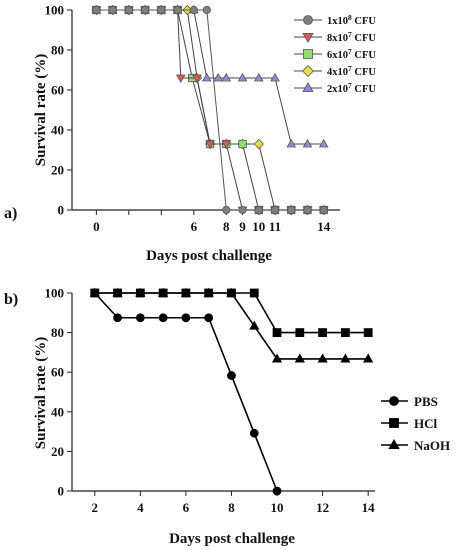 Image resolution: width=457 pixels, height=550 pixels. I want to click on panel-b-x-tick-label: 14, so click(369, 507).